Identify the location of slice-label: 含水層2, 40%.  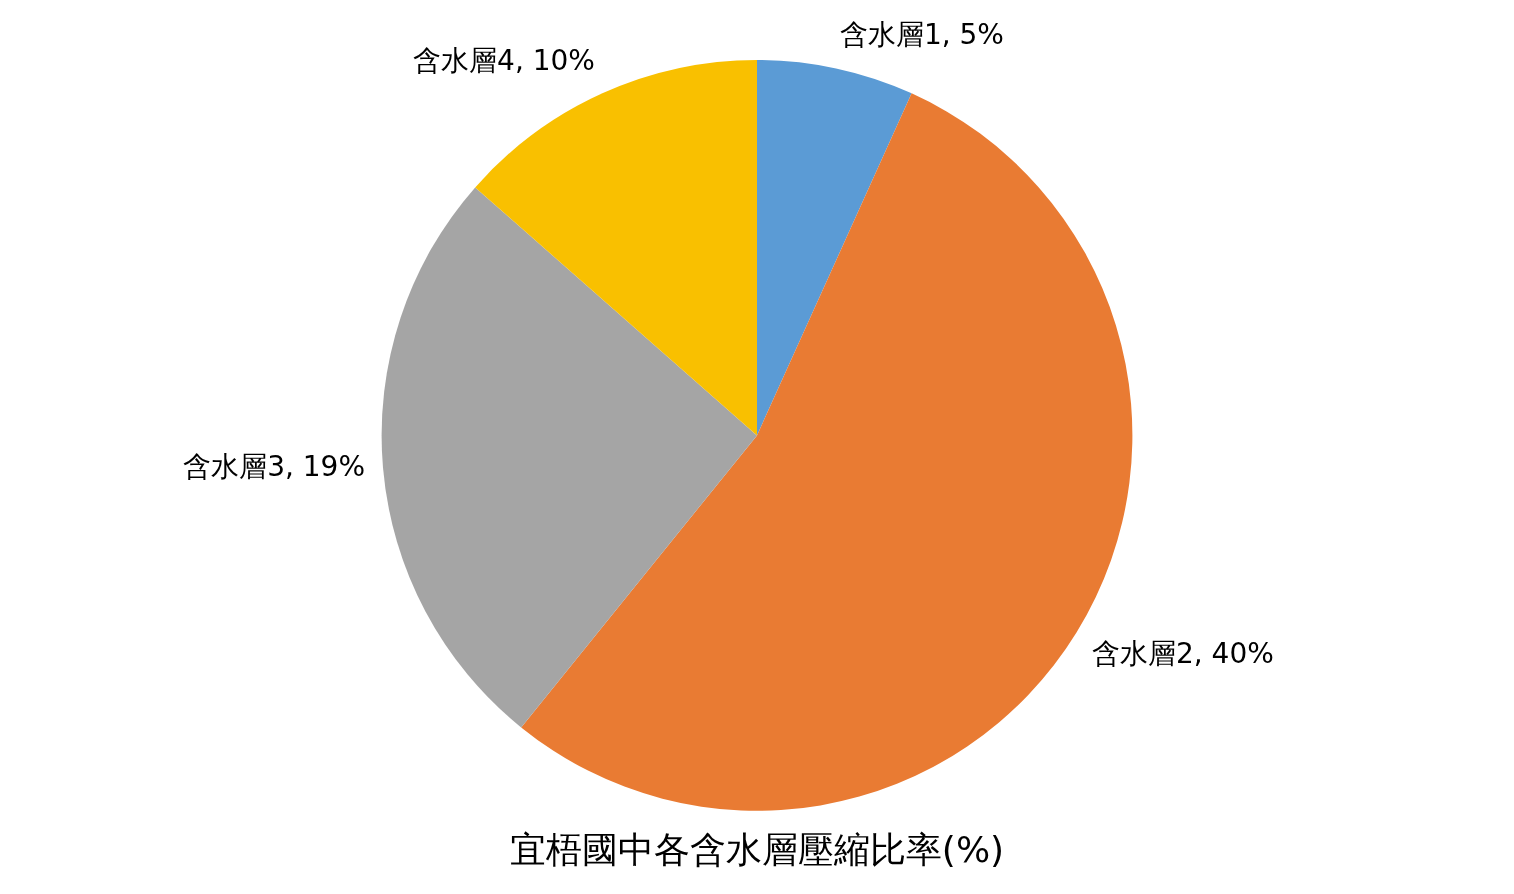
(1182, 653).